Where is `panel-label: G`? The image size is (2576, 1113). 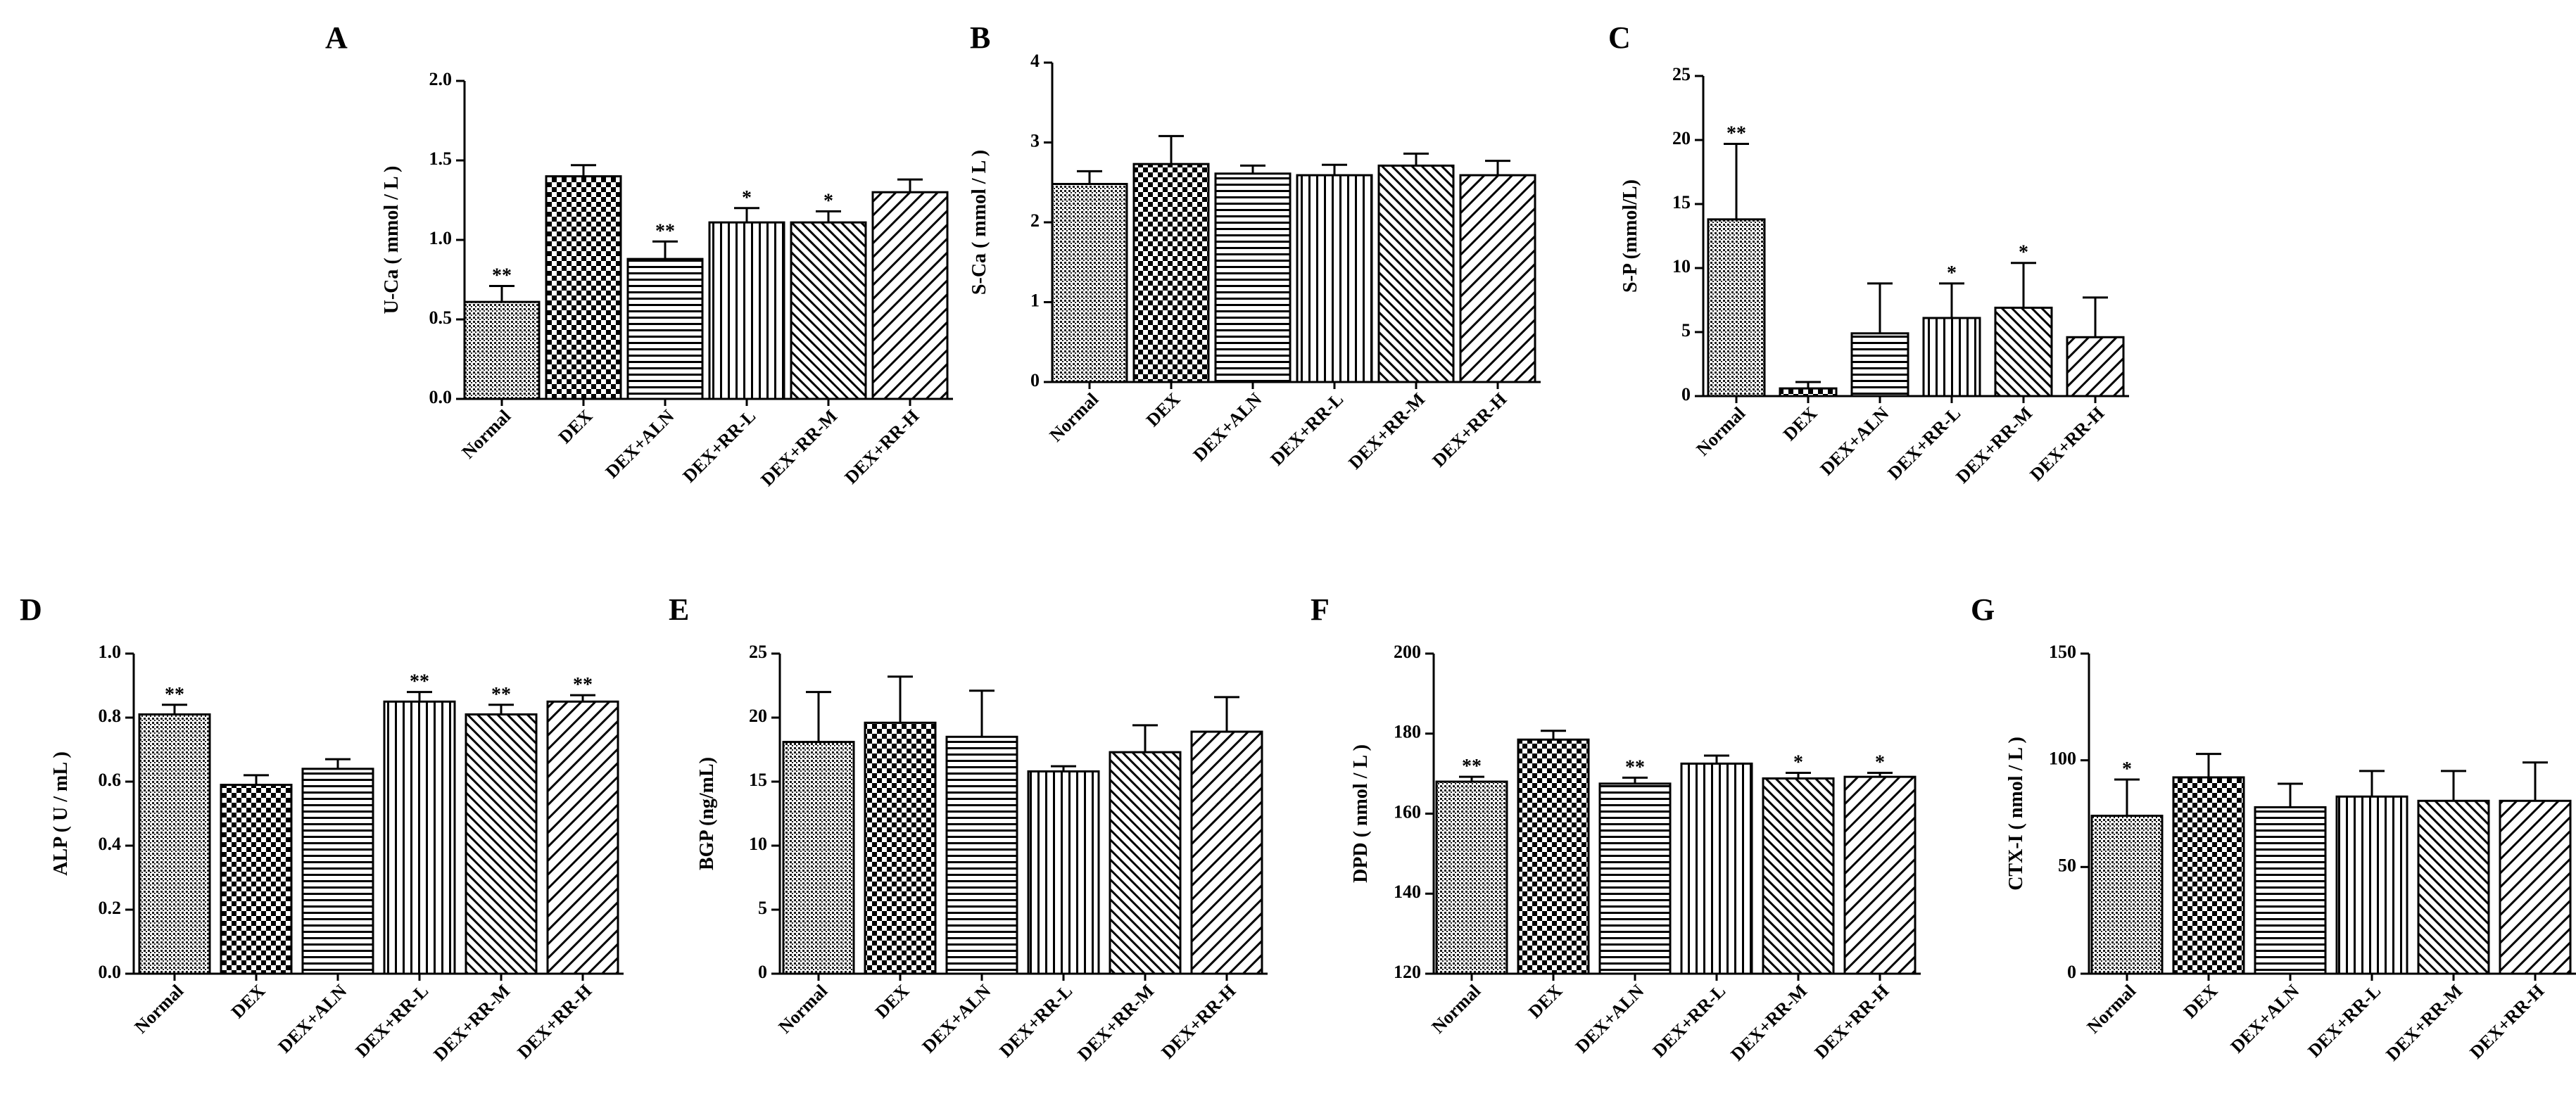 panel-label: G is located at coordinates (1983, 609).